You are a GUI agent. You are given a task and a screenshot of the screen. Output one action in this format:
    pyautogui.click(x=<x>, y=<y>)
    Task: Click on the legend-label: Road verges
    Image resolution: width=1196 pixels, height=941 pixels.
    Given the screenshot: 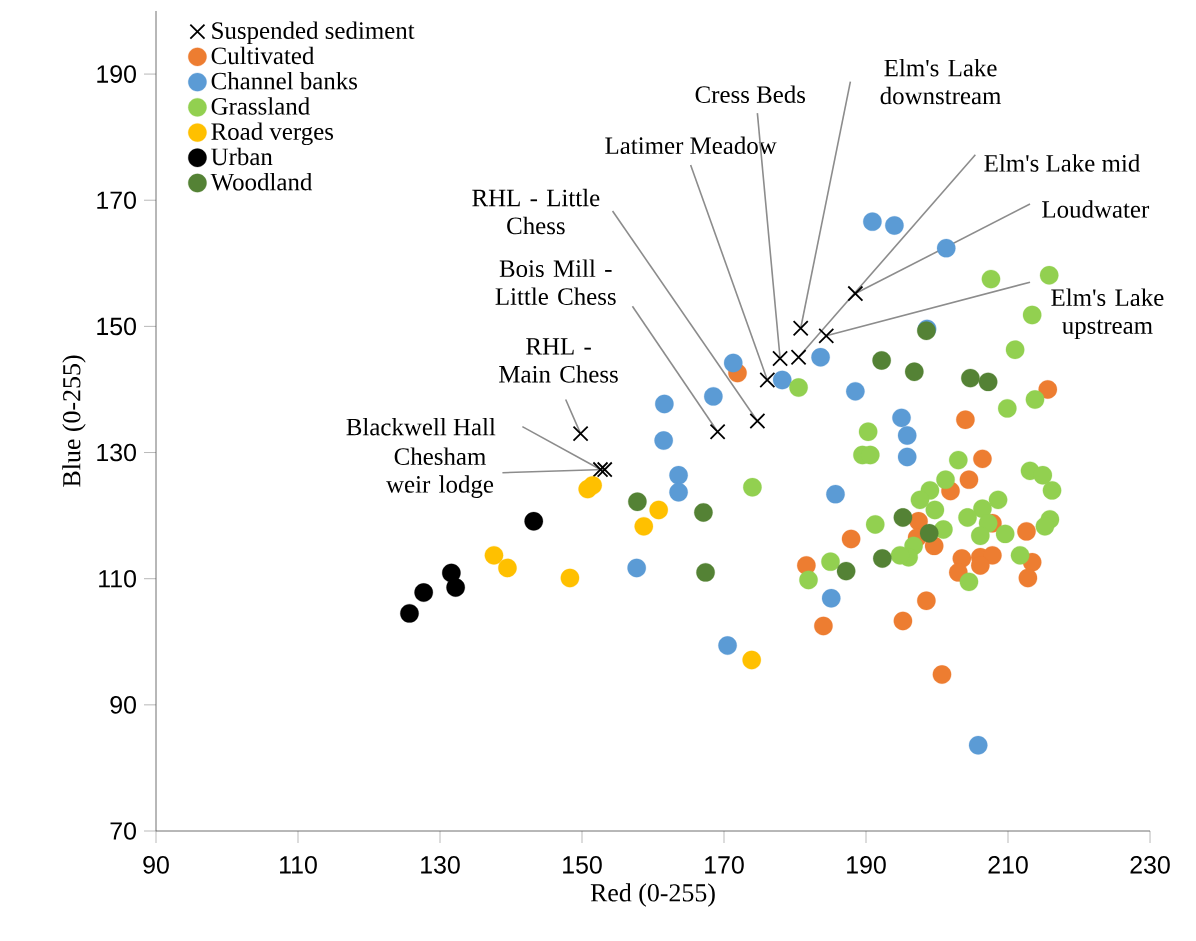 What is the action you would take?
    pyautogui.click(x=272, y=134)
    